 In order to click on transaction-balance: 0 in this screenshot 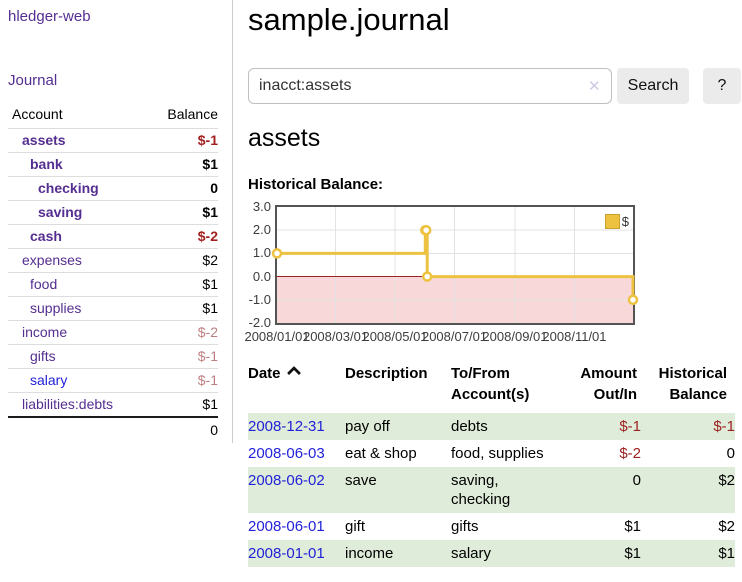, I will do `click(730, 454)`.